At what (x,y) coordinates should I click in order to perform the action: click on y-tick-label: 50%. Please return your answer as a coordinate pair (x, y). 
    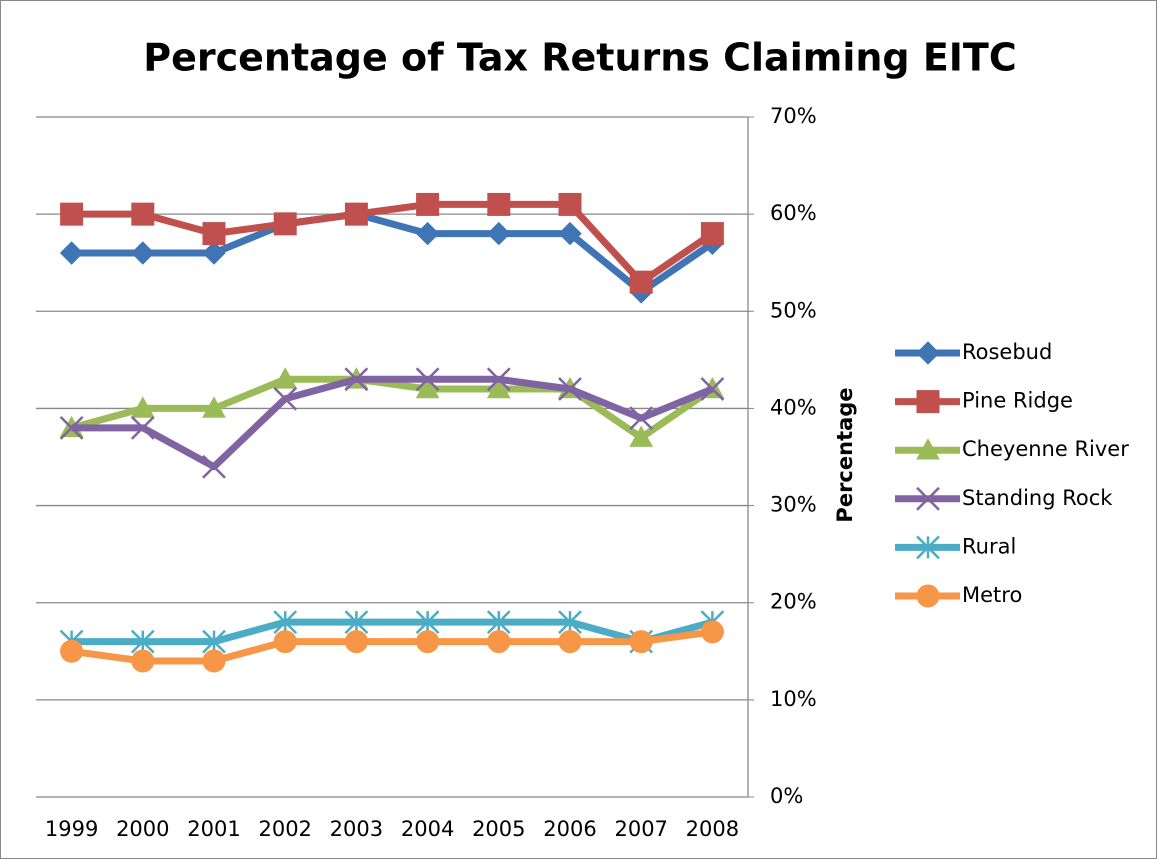
    Looking at the image, I should click on (793, 310).